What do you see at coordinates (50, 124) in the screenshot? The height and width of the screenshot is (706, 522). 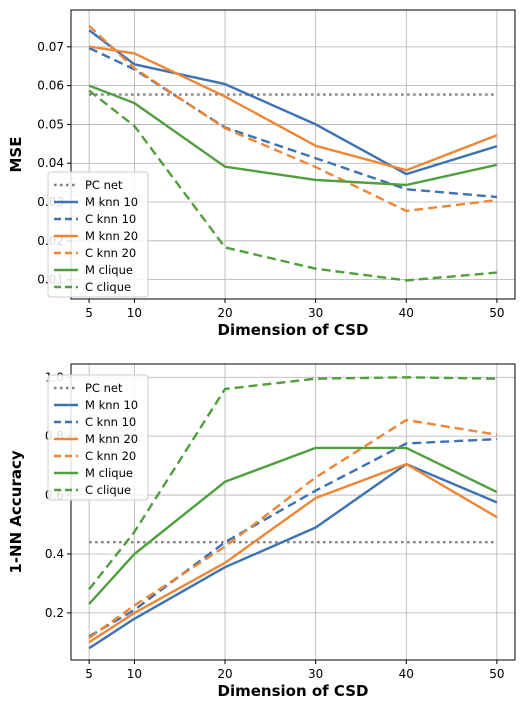 I see `y-tick-label: 0.05` at bounding box center [50, 124].